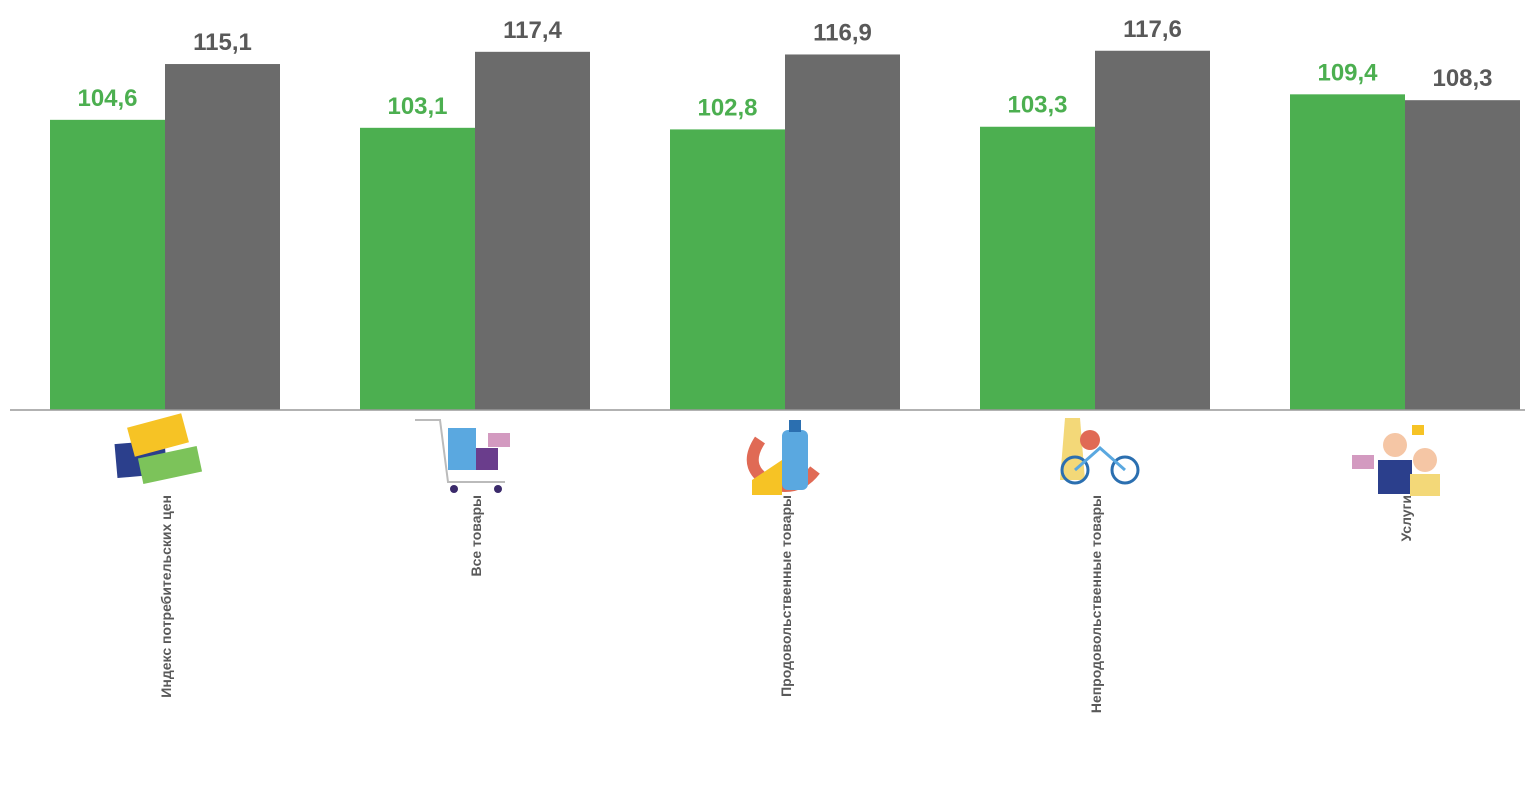 The height and width of the screenshot is (787, 1539). I want to click on x-tick-label: Индекс потребительских цен, so click(166, 596).